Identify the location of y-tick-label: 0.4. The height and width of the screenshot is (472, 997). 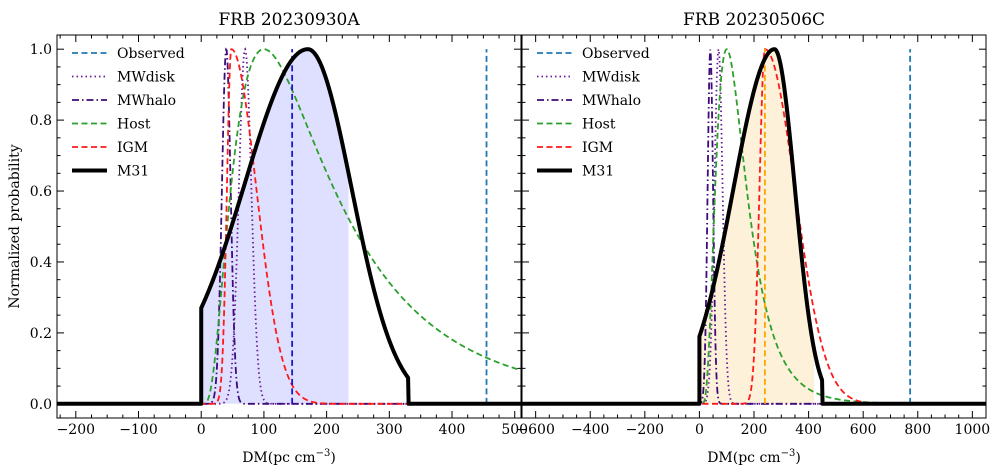
(41, 263).